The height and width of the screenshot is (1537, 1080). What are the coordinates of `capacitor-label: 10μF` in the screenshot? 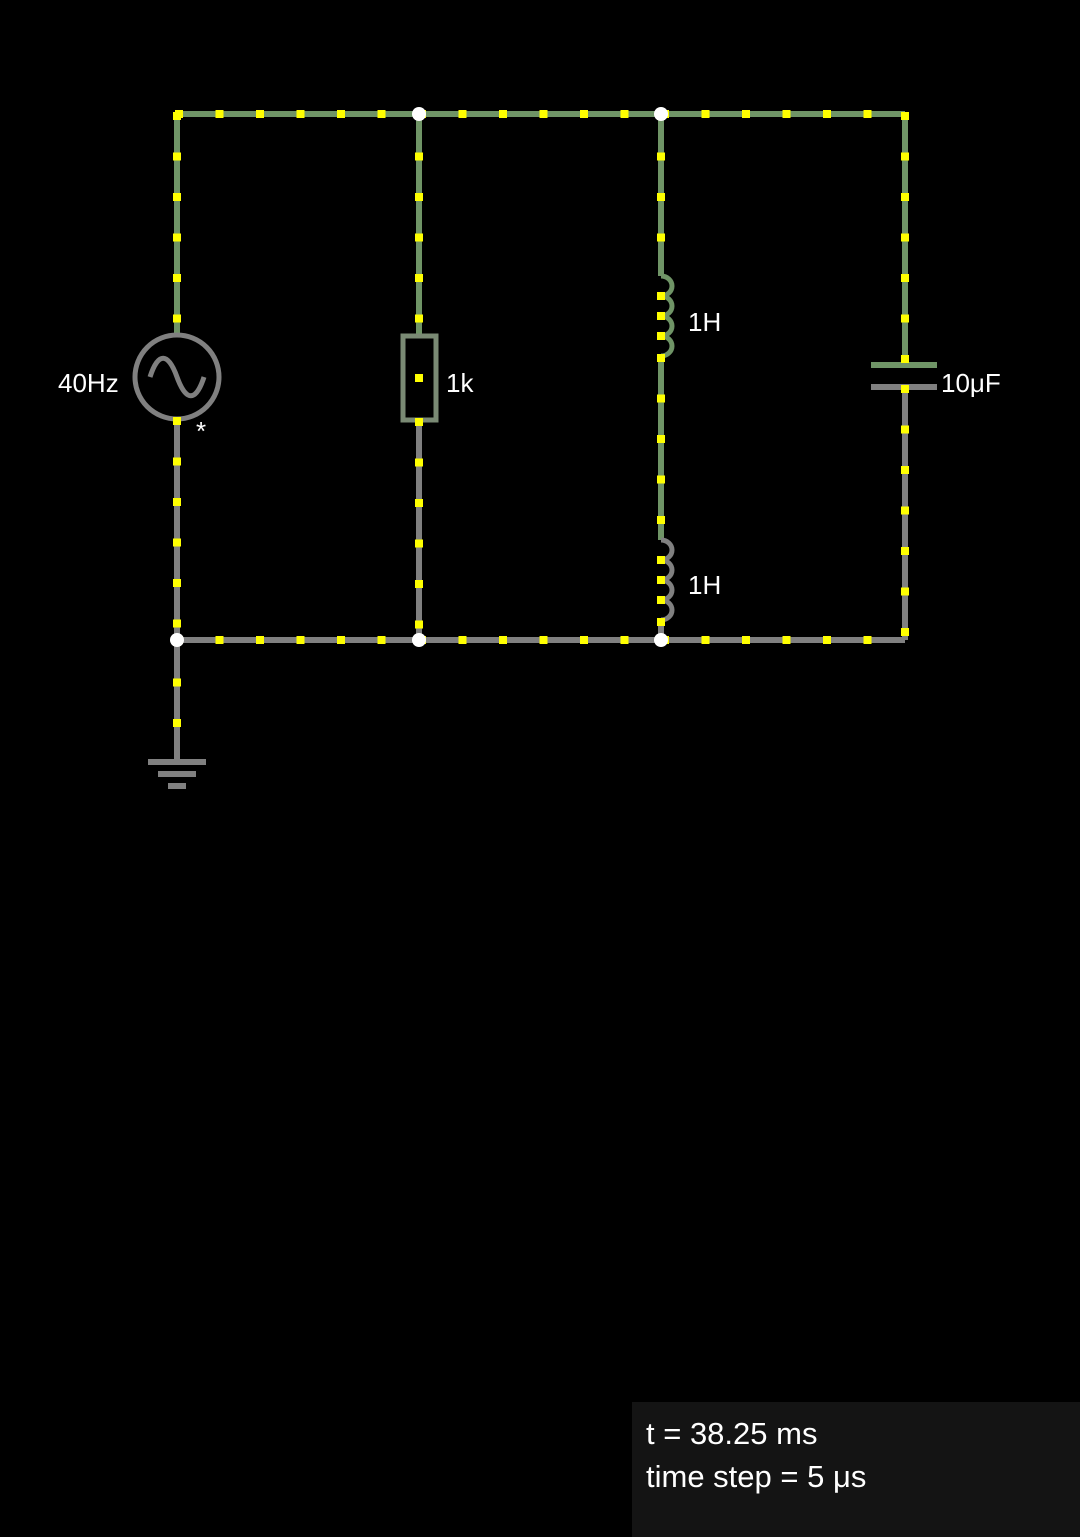 It's located at (971, 383).